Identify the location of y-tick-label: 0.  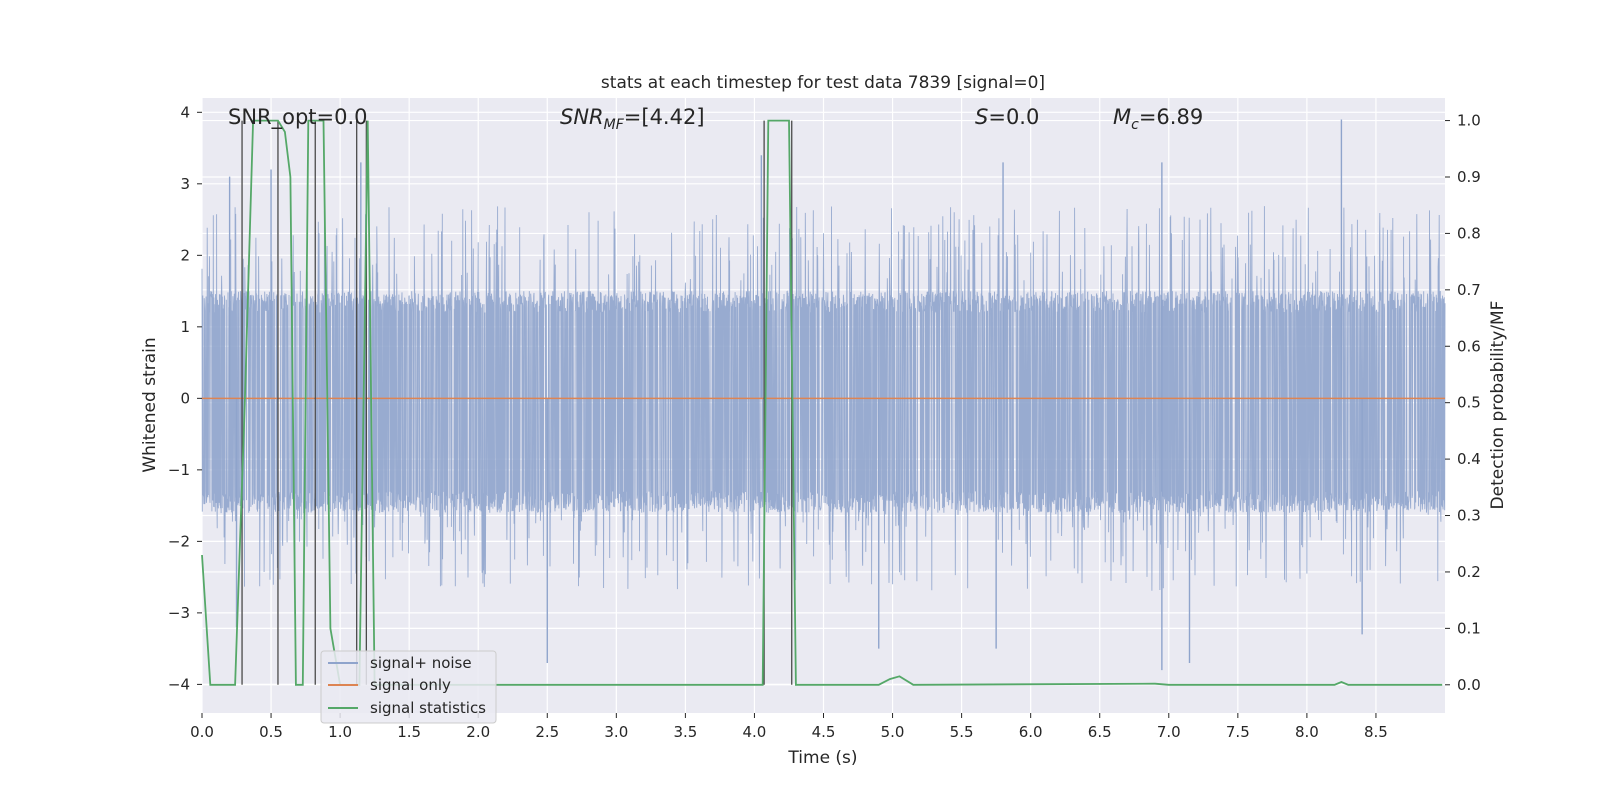
(185, 398).